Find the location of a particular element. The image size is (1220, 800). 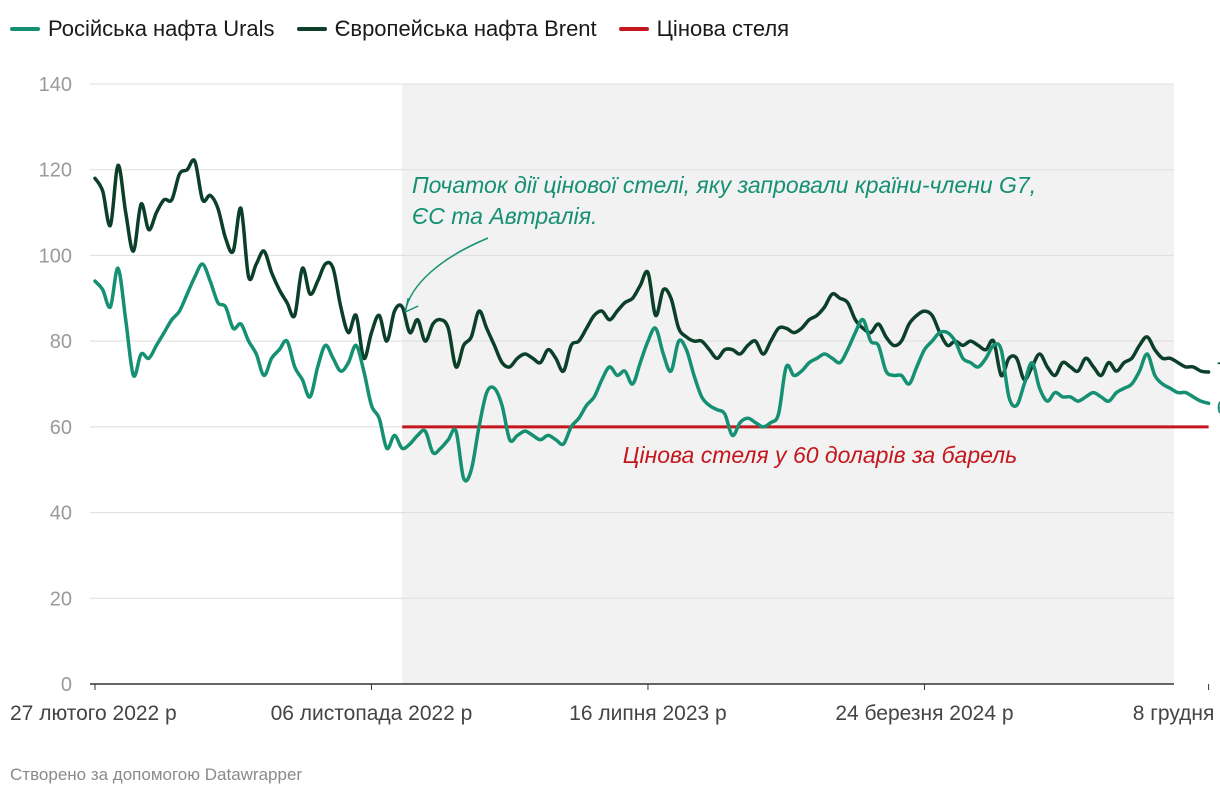

annotation-text-line: ЄС та Автралія. is located at coordinates (504, 216).